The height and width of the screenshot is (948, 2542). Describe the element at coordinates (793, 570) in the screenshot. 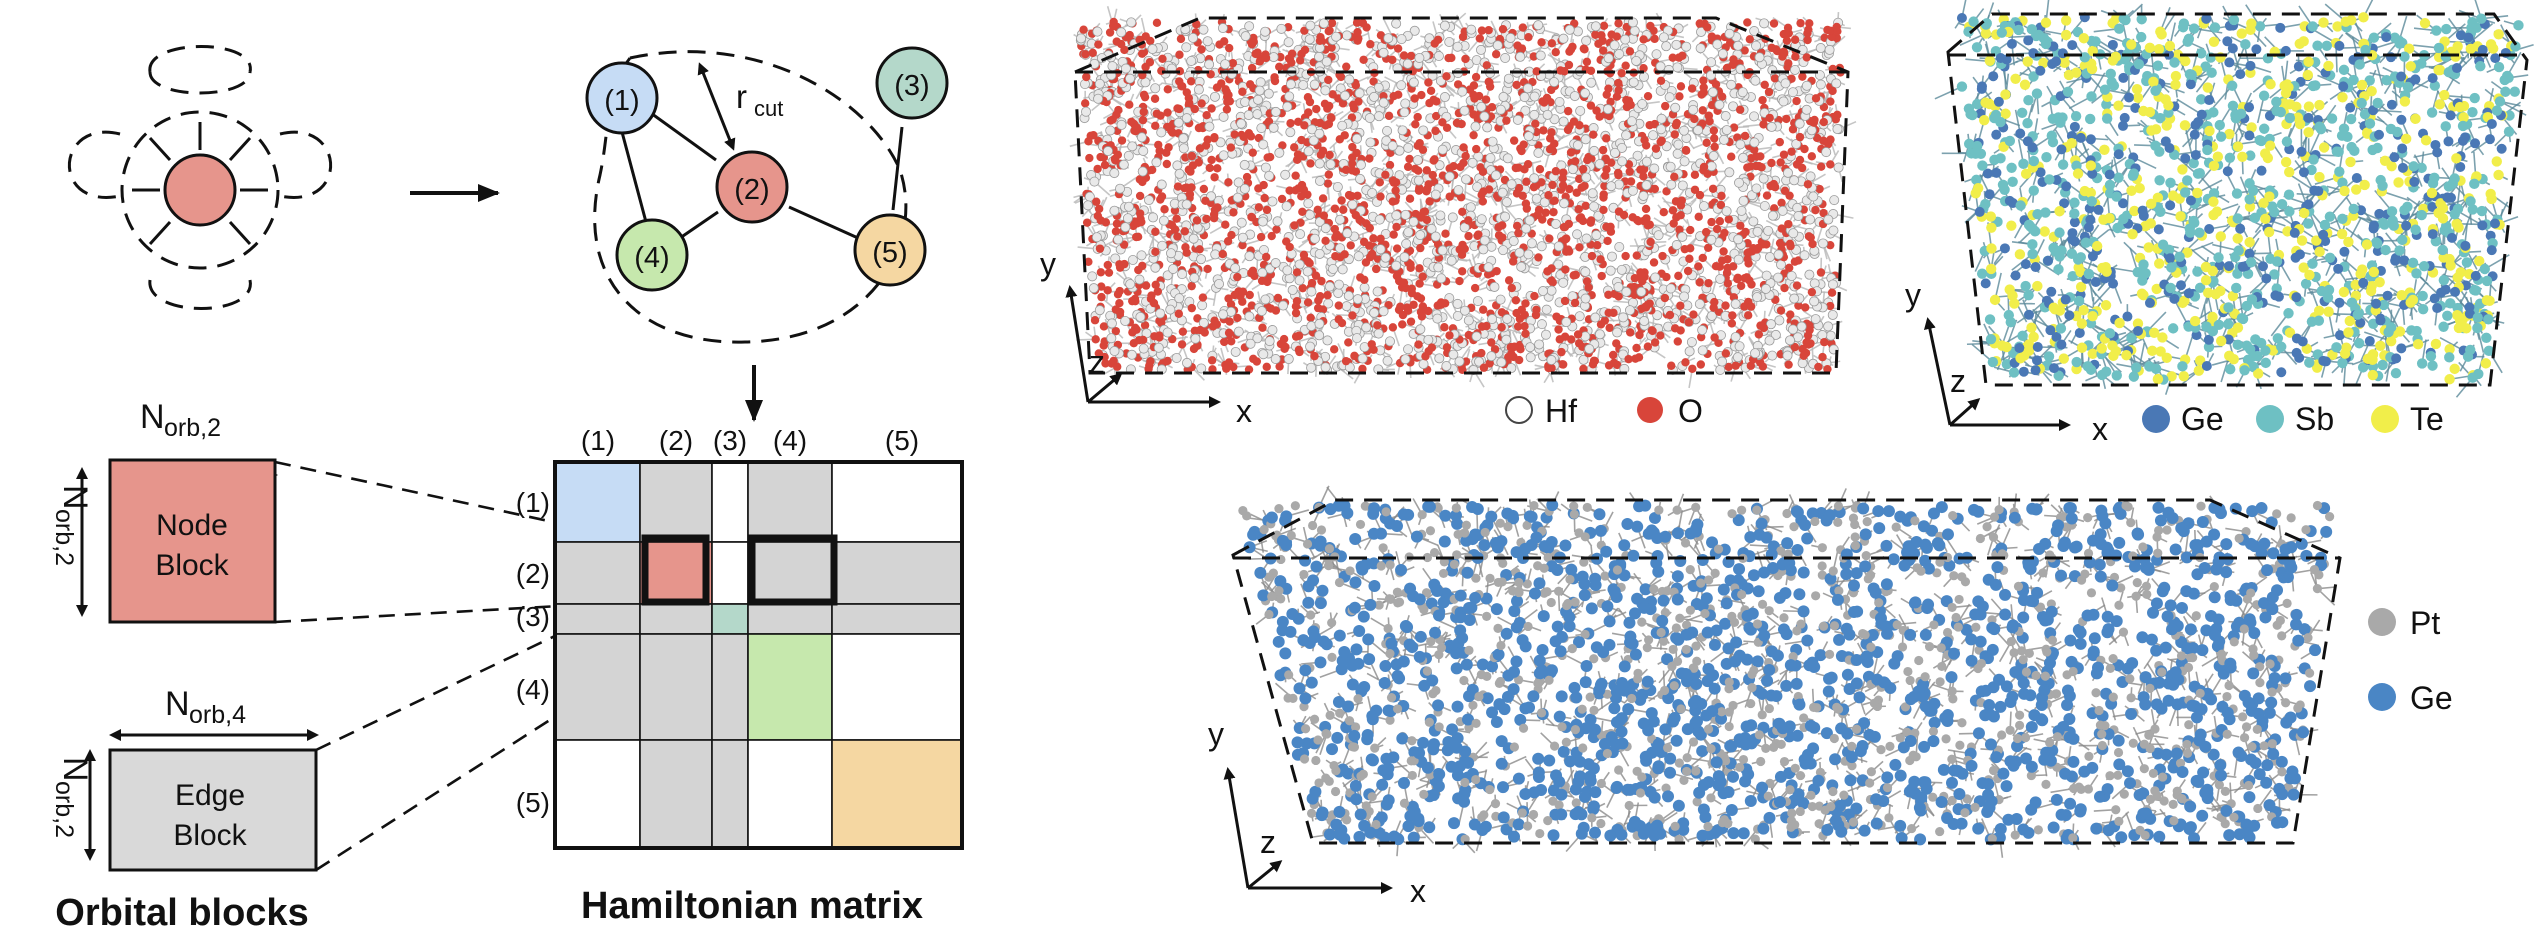

I see `edge-block-highlight` at that location.